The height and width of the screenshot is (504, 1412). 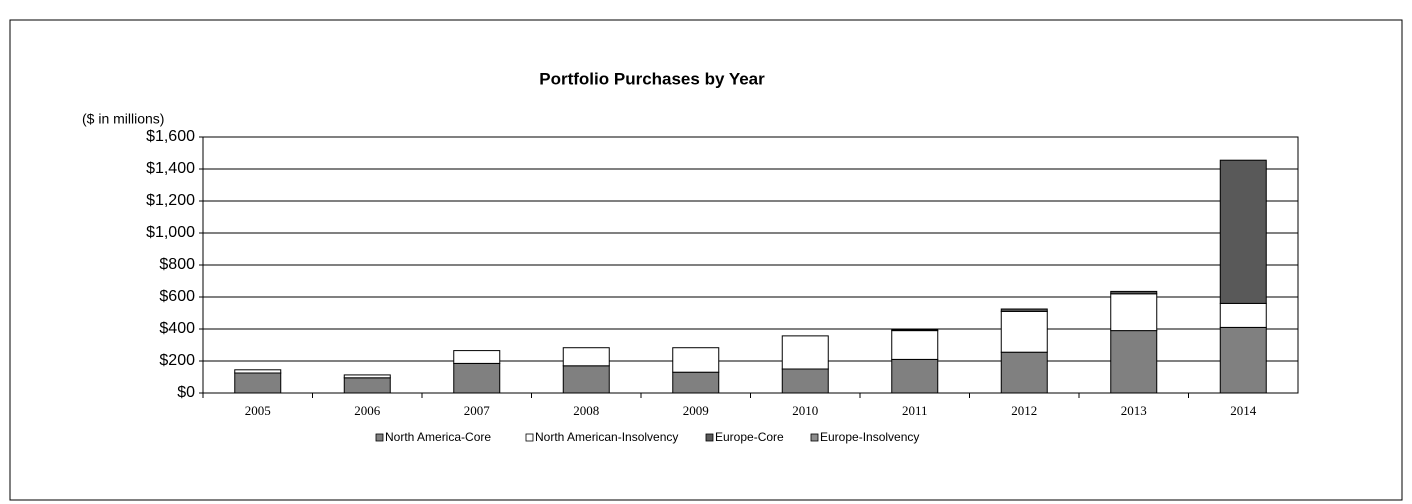 I want to click on x-tick-label: 2014, so click(x=1243, y=410).